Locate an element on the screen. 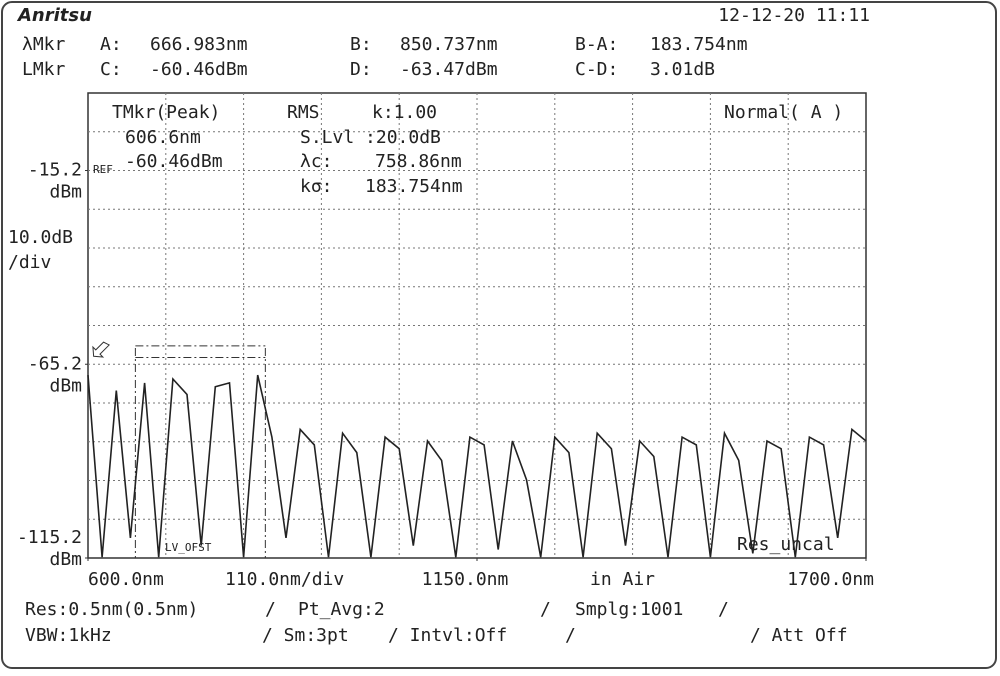  scale-label: /div is located at coordinates (29, 262).